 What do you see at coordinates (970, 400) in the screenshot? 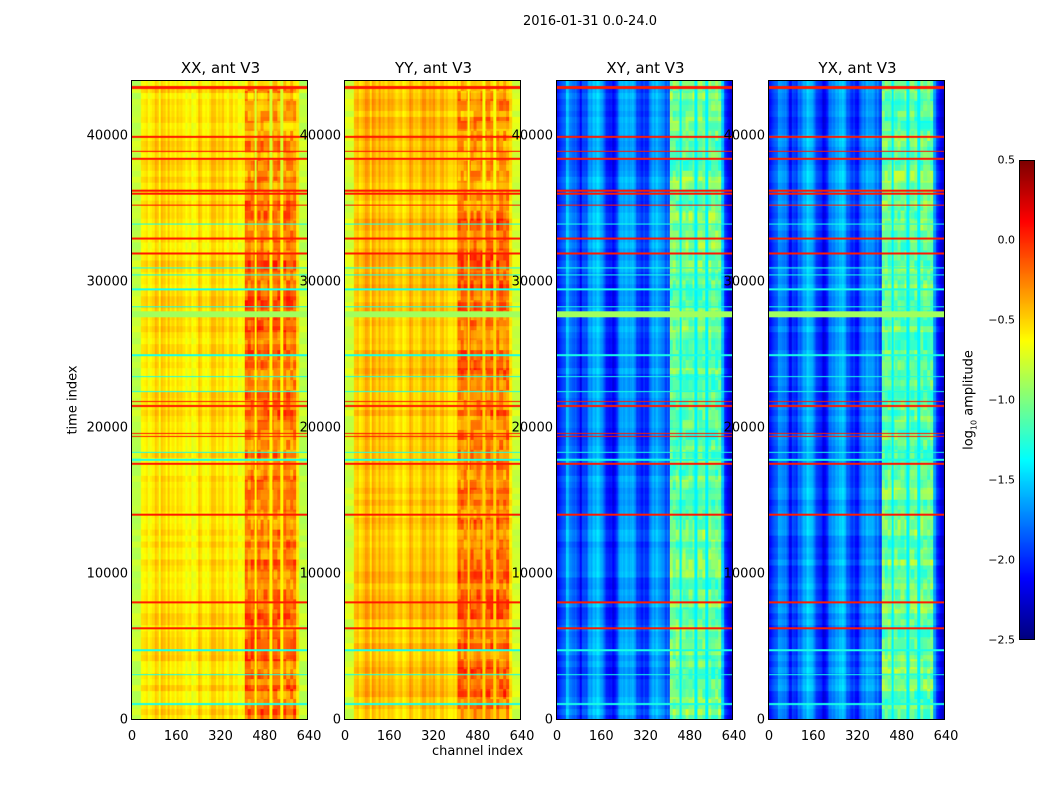
I see `colorbar-label: log10 amplitude` at bounding box center [970, 400].